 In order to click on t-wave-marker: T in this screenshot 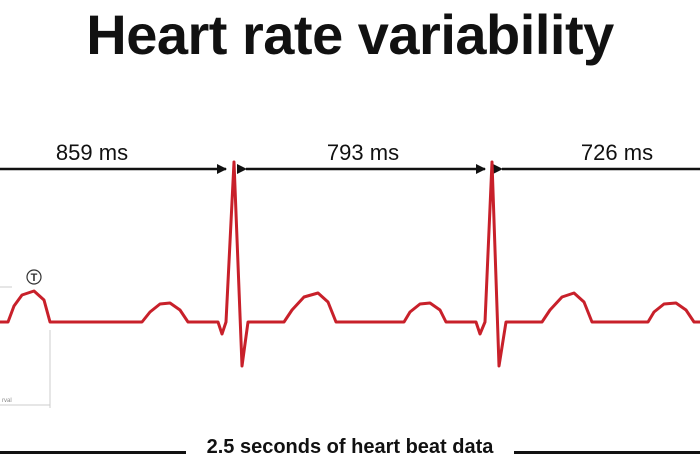, I will do `click(34, 277)`.